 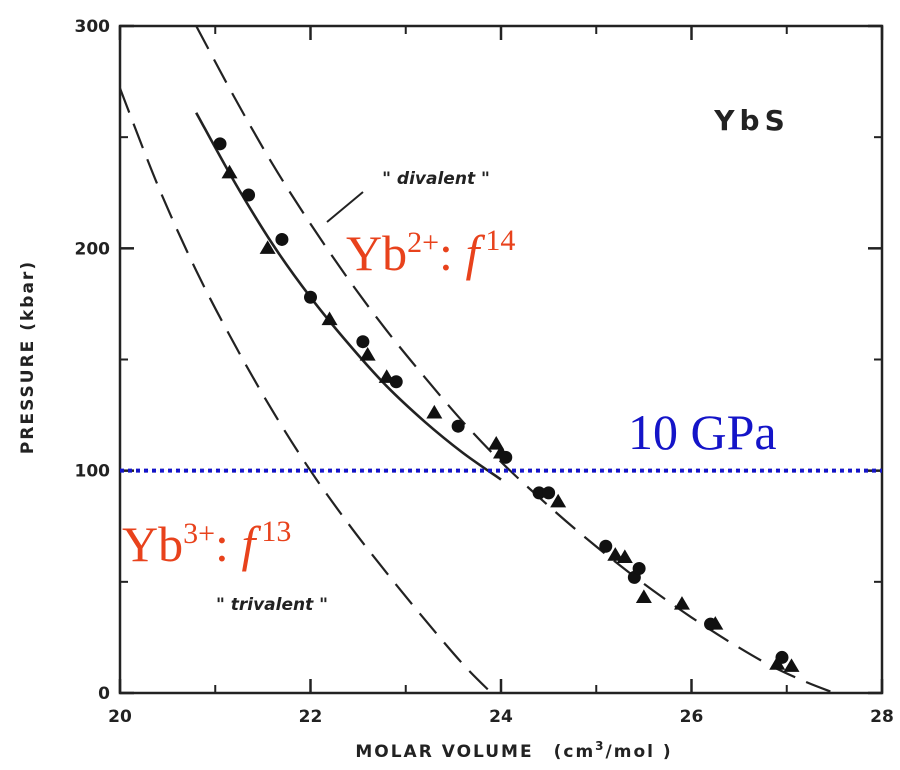 I want to click on y-tick-label: 300, so click(x=93, y=27).